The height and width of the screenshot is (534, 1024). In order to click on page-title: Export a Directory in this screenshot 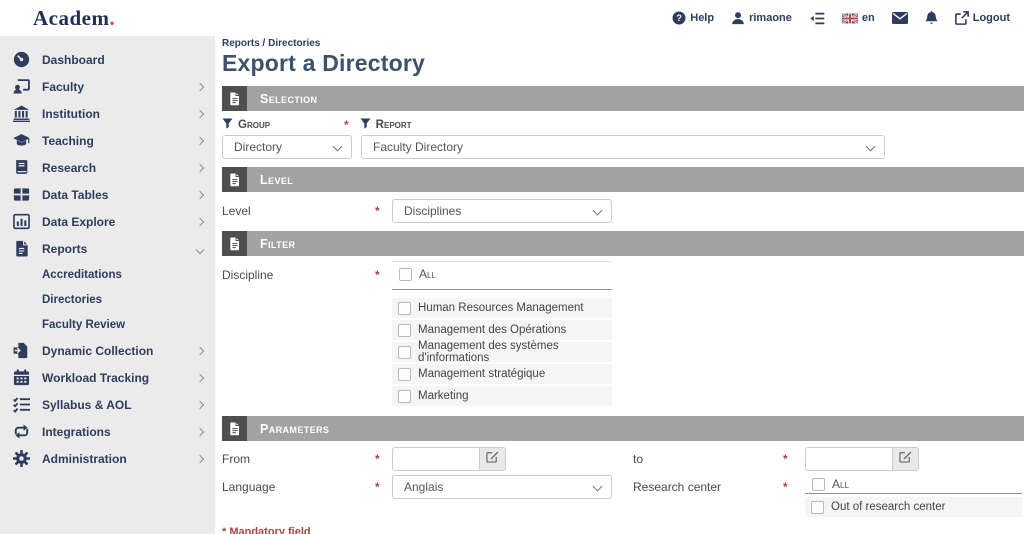, I will do `click(323, 63)`.